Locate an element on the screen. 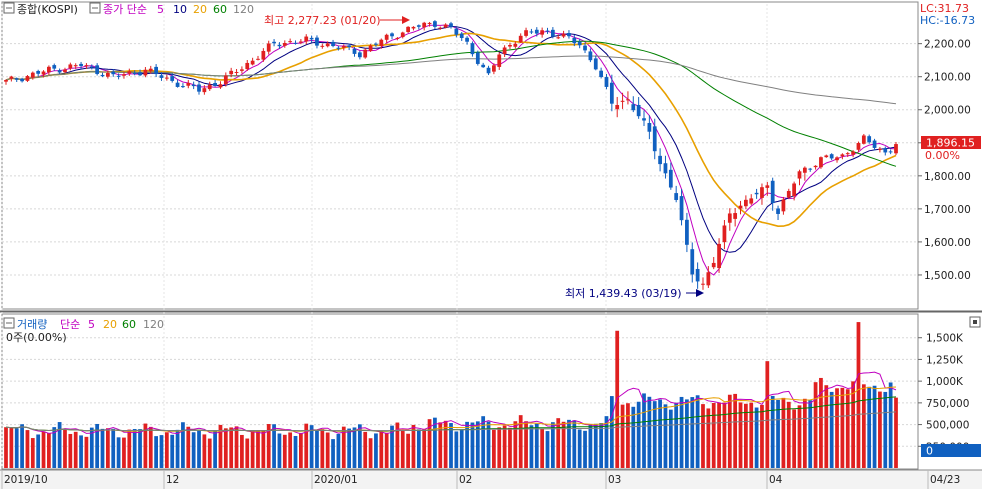  ma-label: 종가 단순 is located at coordinates (125, 9).